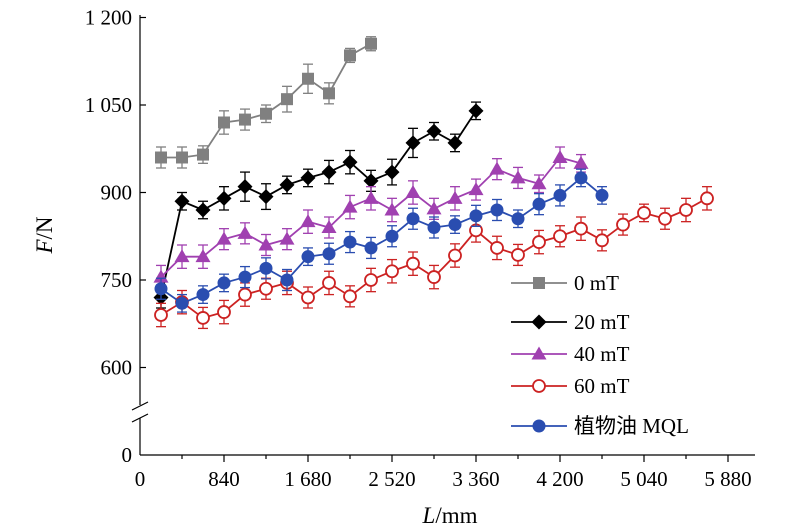  I want to click on legend-label: 0 mT, so click(596, 283).